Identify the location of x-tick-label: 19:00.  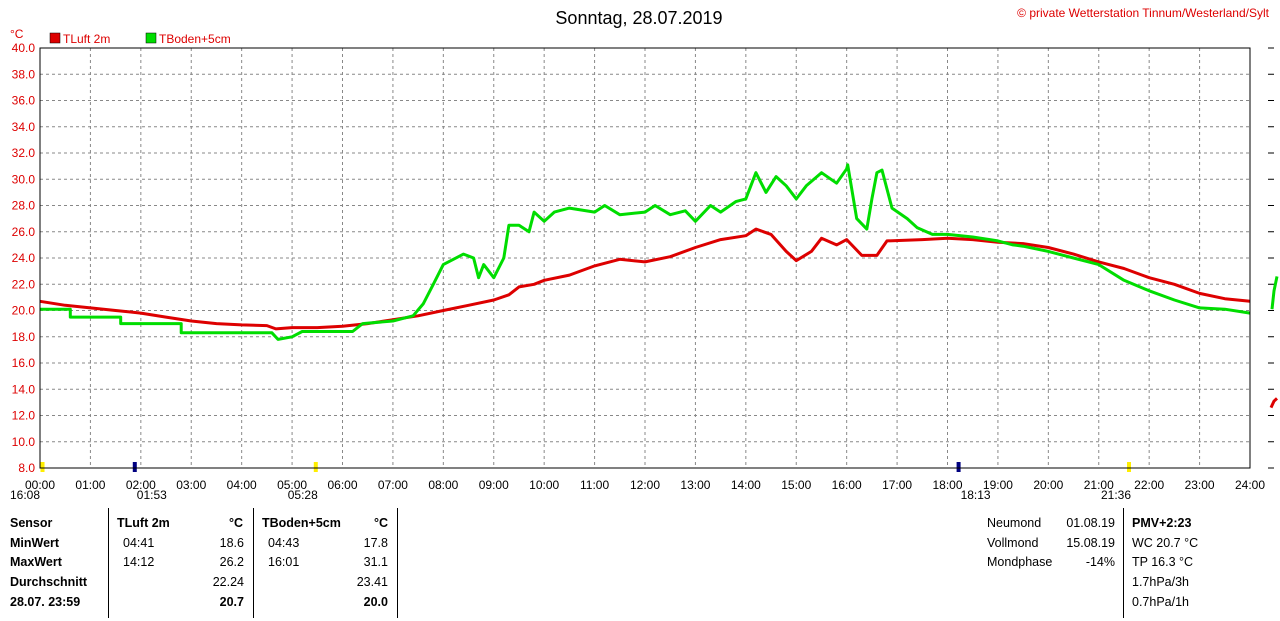
(998, 485).